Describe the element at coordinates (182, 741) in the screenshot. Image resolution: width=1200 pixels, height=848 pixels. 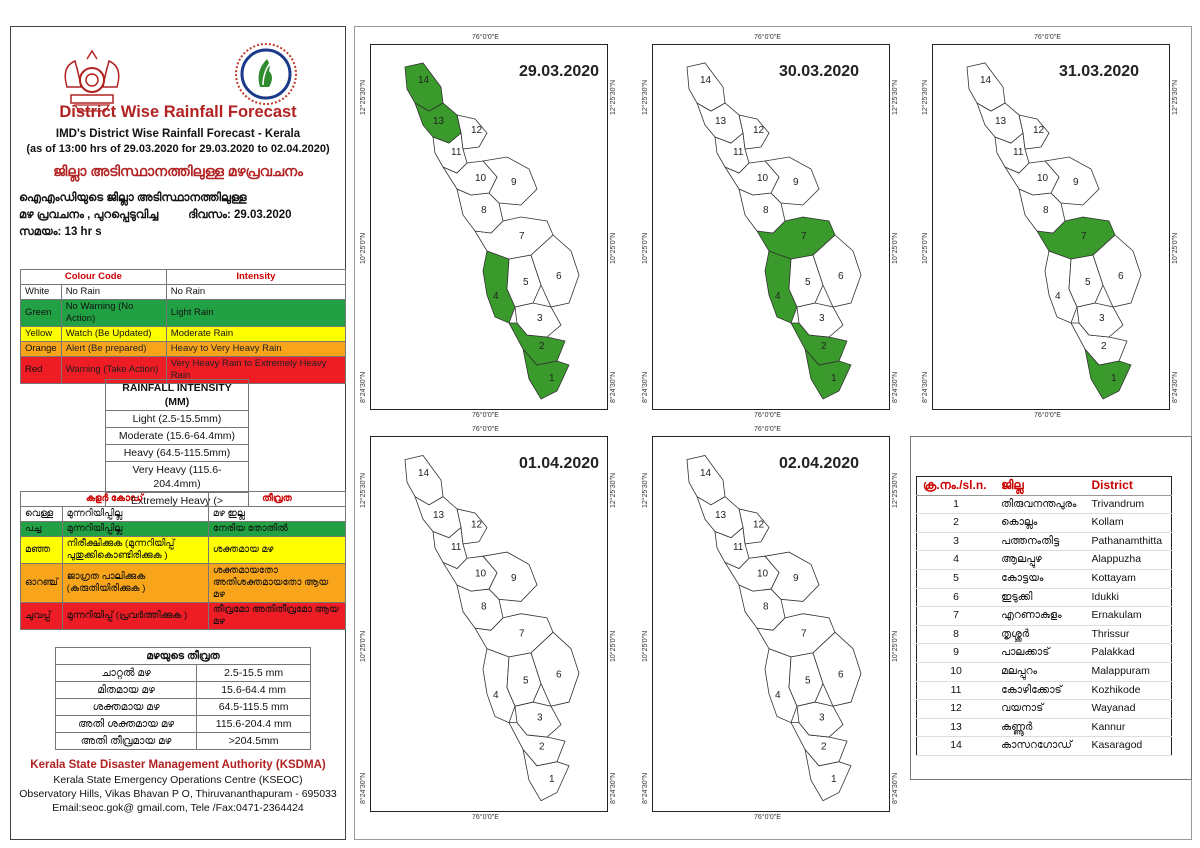
I see `intensity-ml-row: അതി തീവ്രമായ മഴ >204.5mm` at that location.